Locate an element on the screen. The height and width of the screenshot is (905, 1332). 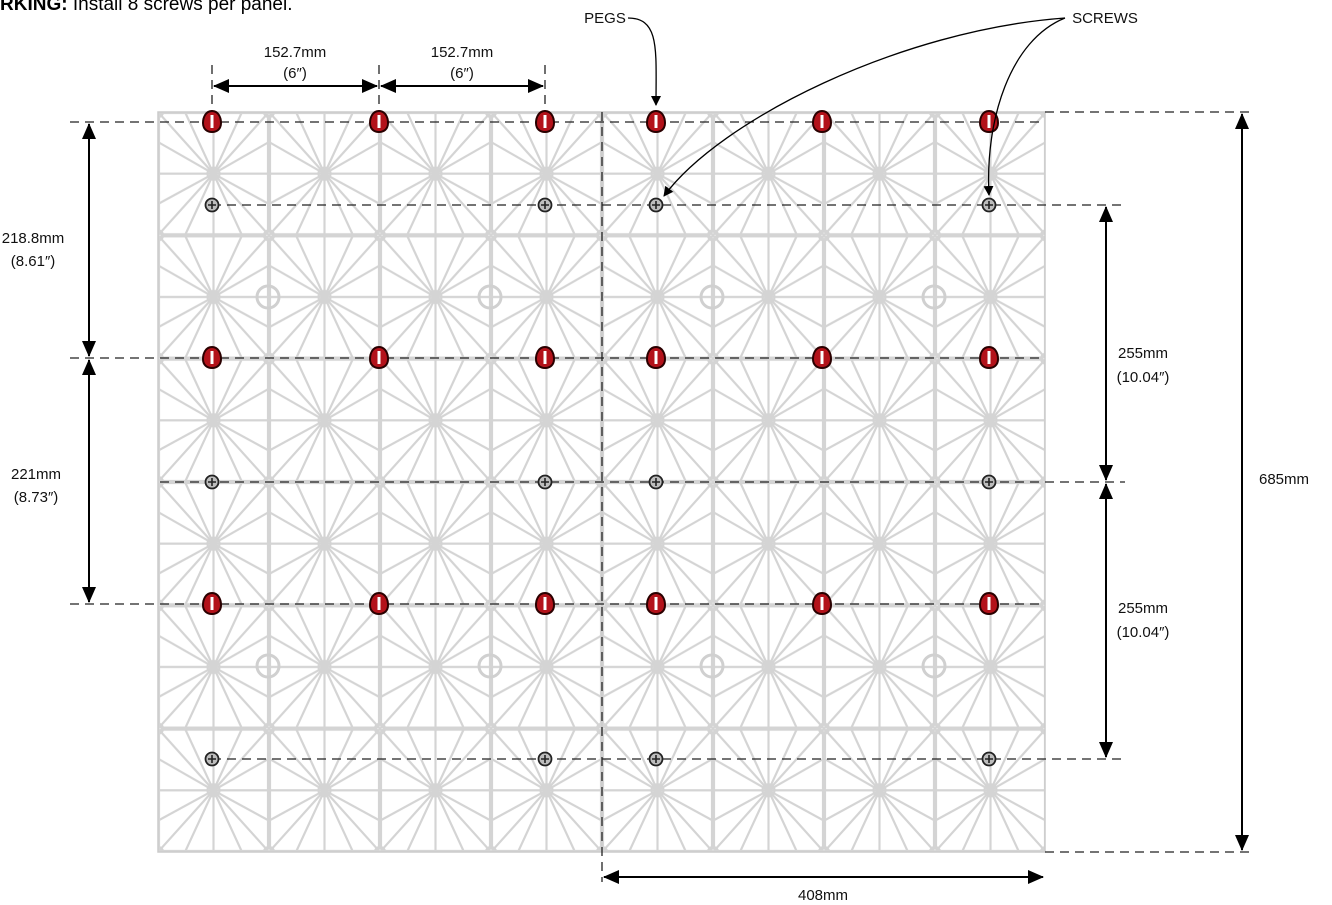
screws-callout: SCREWS is located at coordinates (1105, 18).